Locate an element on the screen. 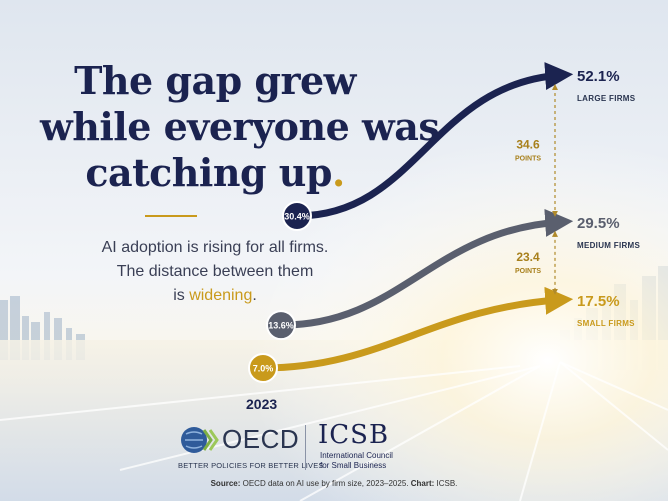 The image size is (668, 501). chart-credit-label: Chart: is located at coordinates (422, 483).